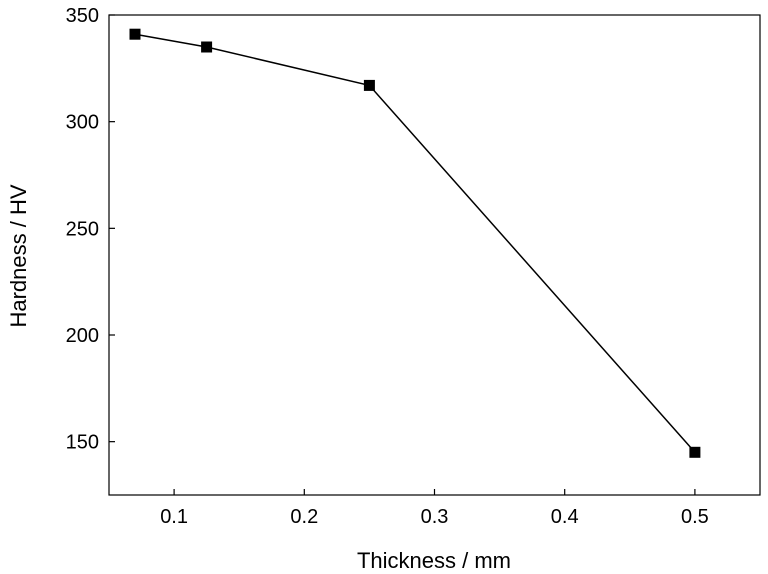  Describe the element at coordinates (695, 517) in the screenshot. I see `x-tick-label: 0.5` at that location.